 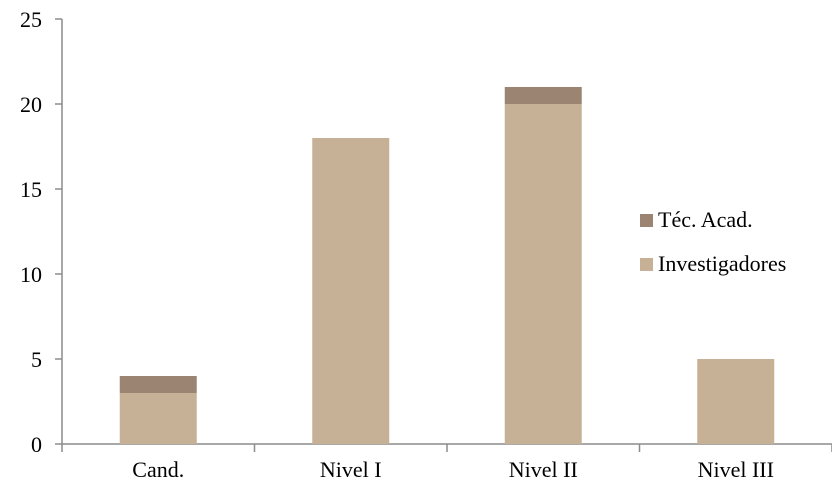 I want to click on legend-label: Téc. Acad., so click(x=705, y=219).